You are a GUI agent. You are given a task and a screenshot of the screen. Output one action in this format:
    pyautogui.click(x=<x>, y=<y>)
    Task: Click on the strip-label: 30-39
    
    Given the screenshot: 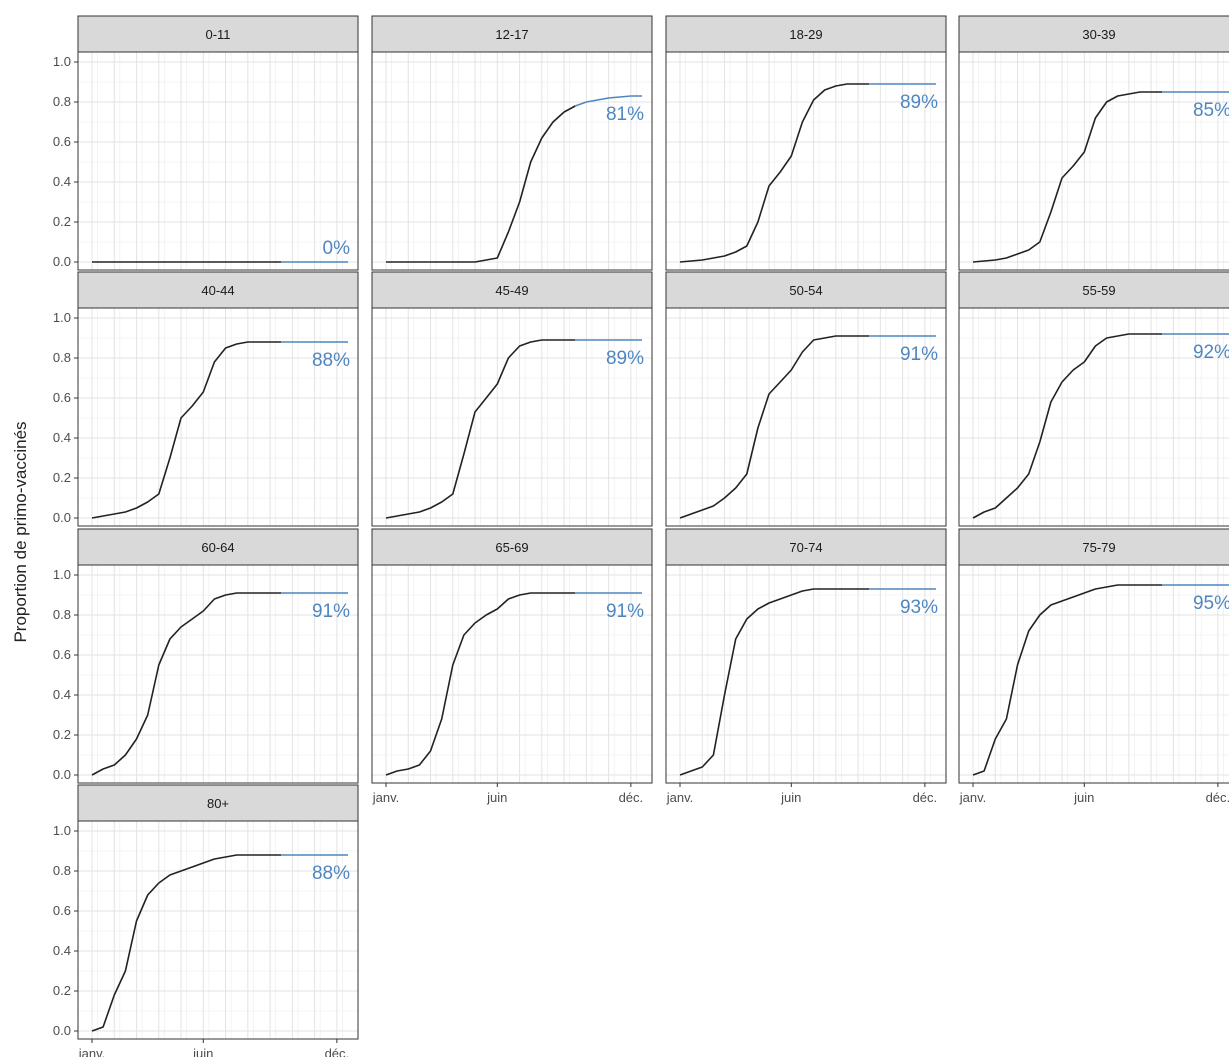 What is the action you would take?
    pyautogui.click(x=1098, y=34)
    